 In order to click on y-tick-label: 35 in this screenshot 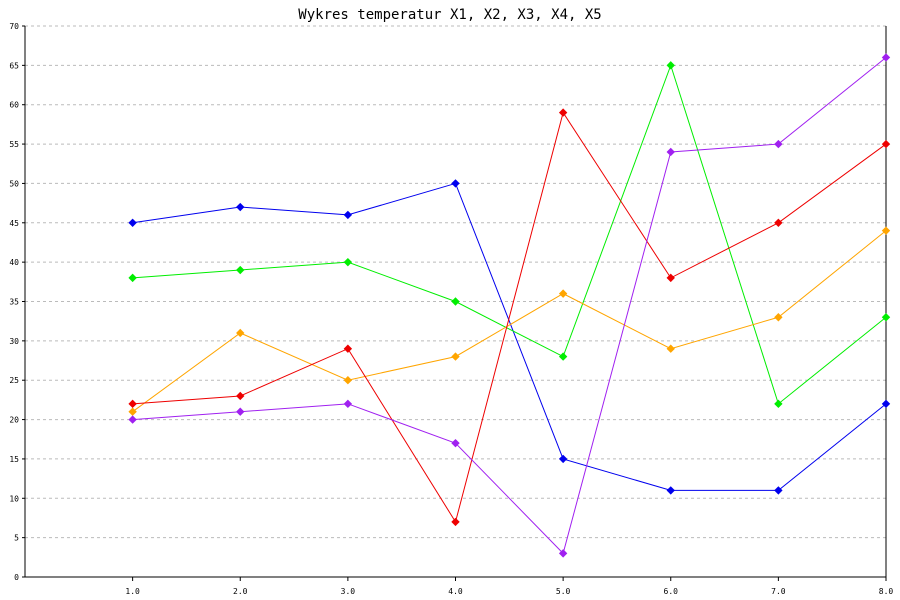, I will do `click(14, 302)`.